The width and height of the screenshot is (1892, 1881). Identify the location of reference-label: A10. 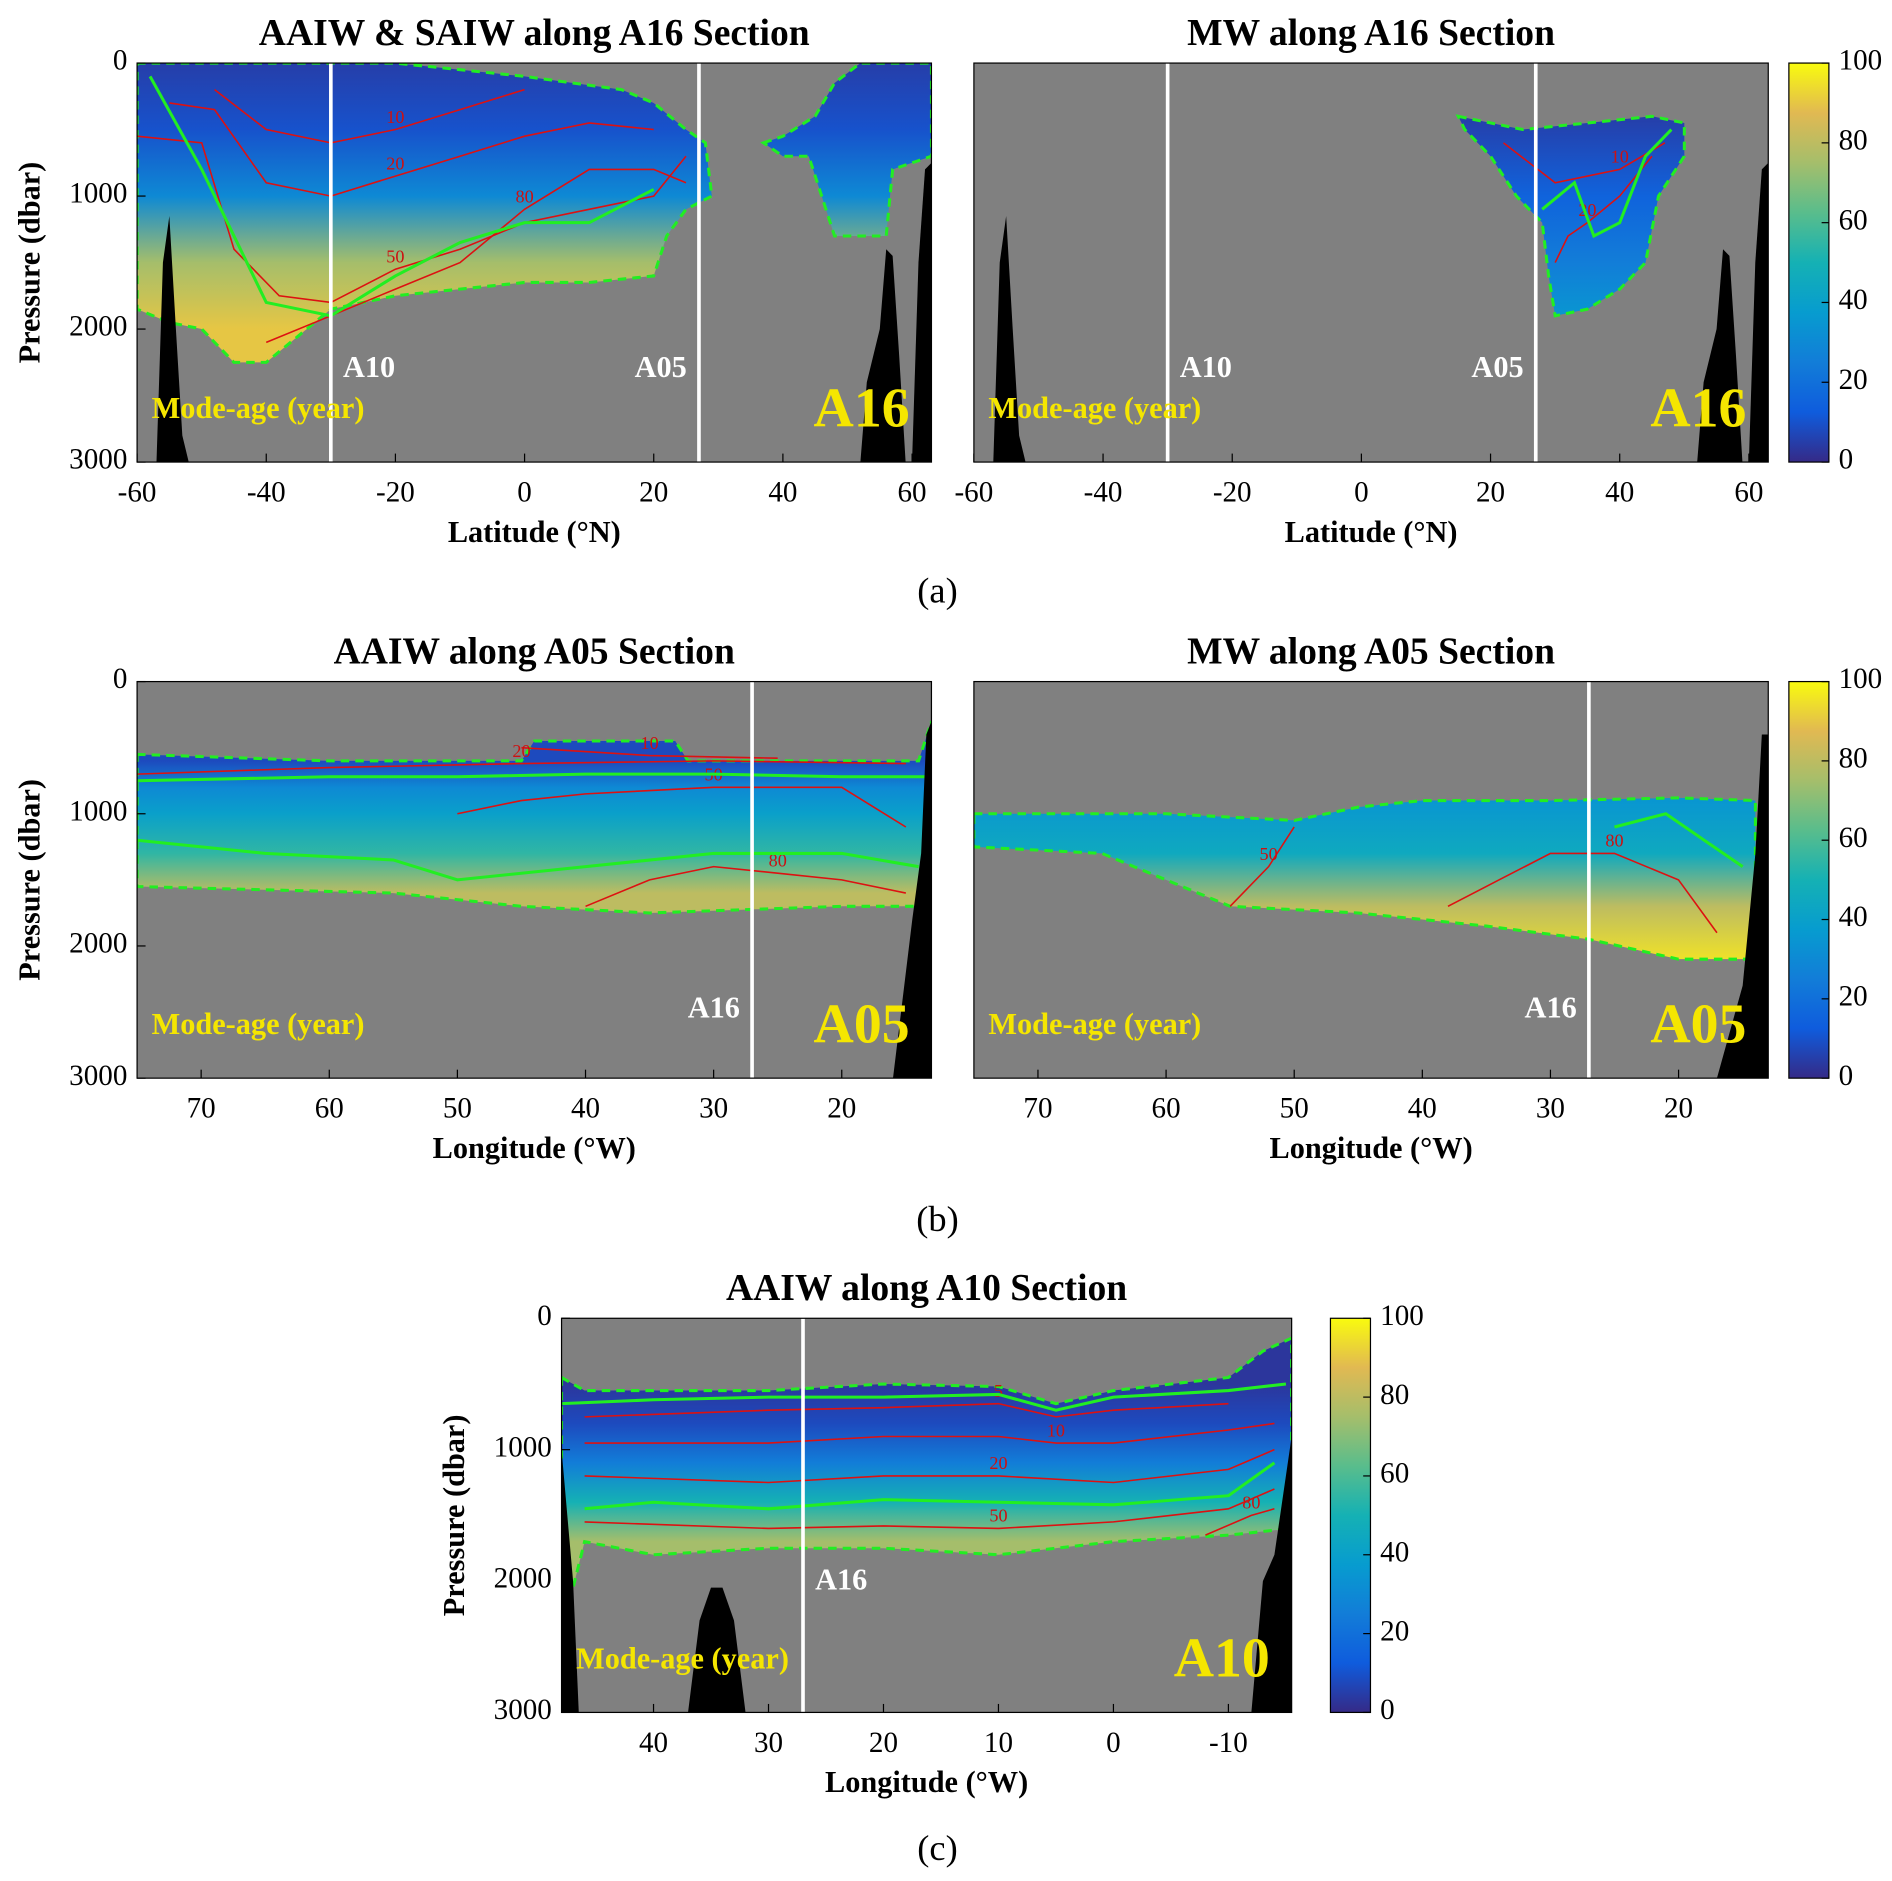
(369, 367).